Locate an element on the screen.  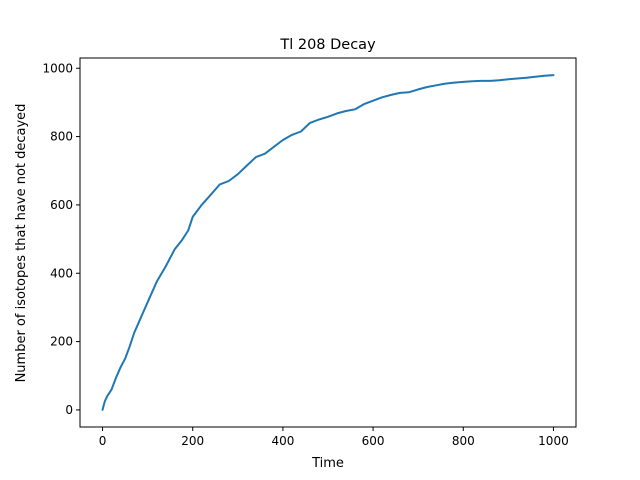
x-axis: 0 200 400 600 800 1000 is located at coordinates (334, 437).